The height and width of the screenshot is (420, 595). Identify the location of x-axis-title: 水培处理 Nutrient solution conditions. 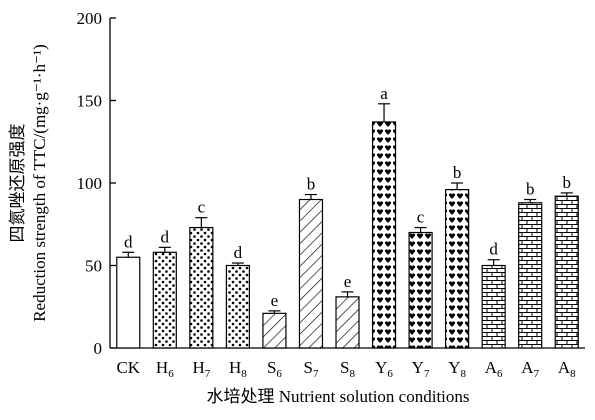
(337, 396).